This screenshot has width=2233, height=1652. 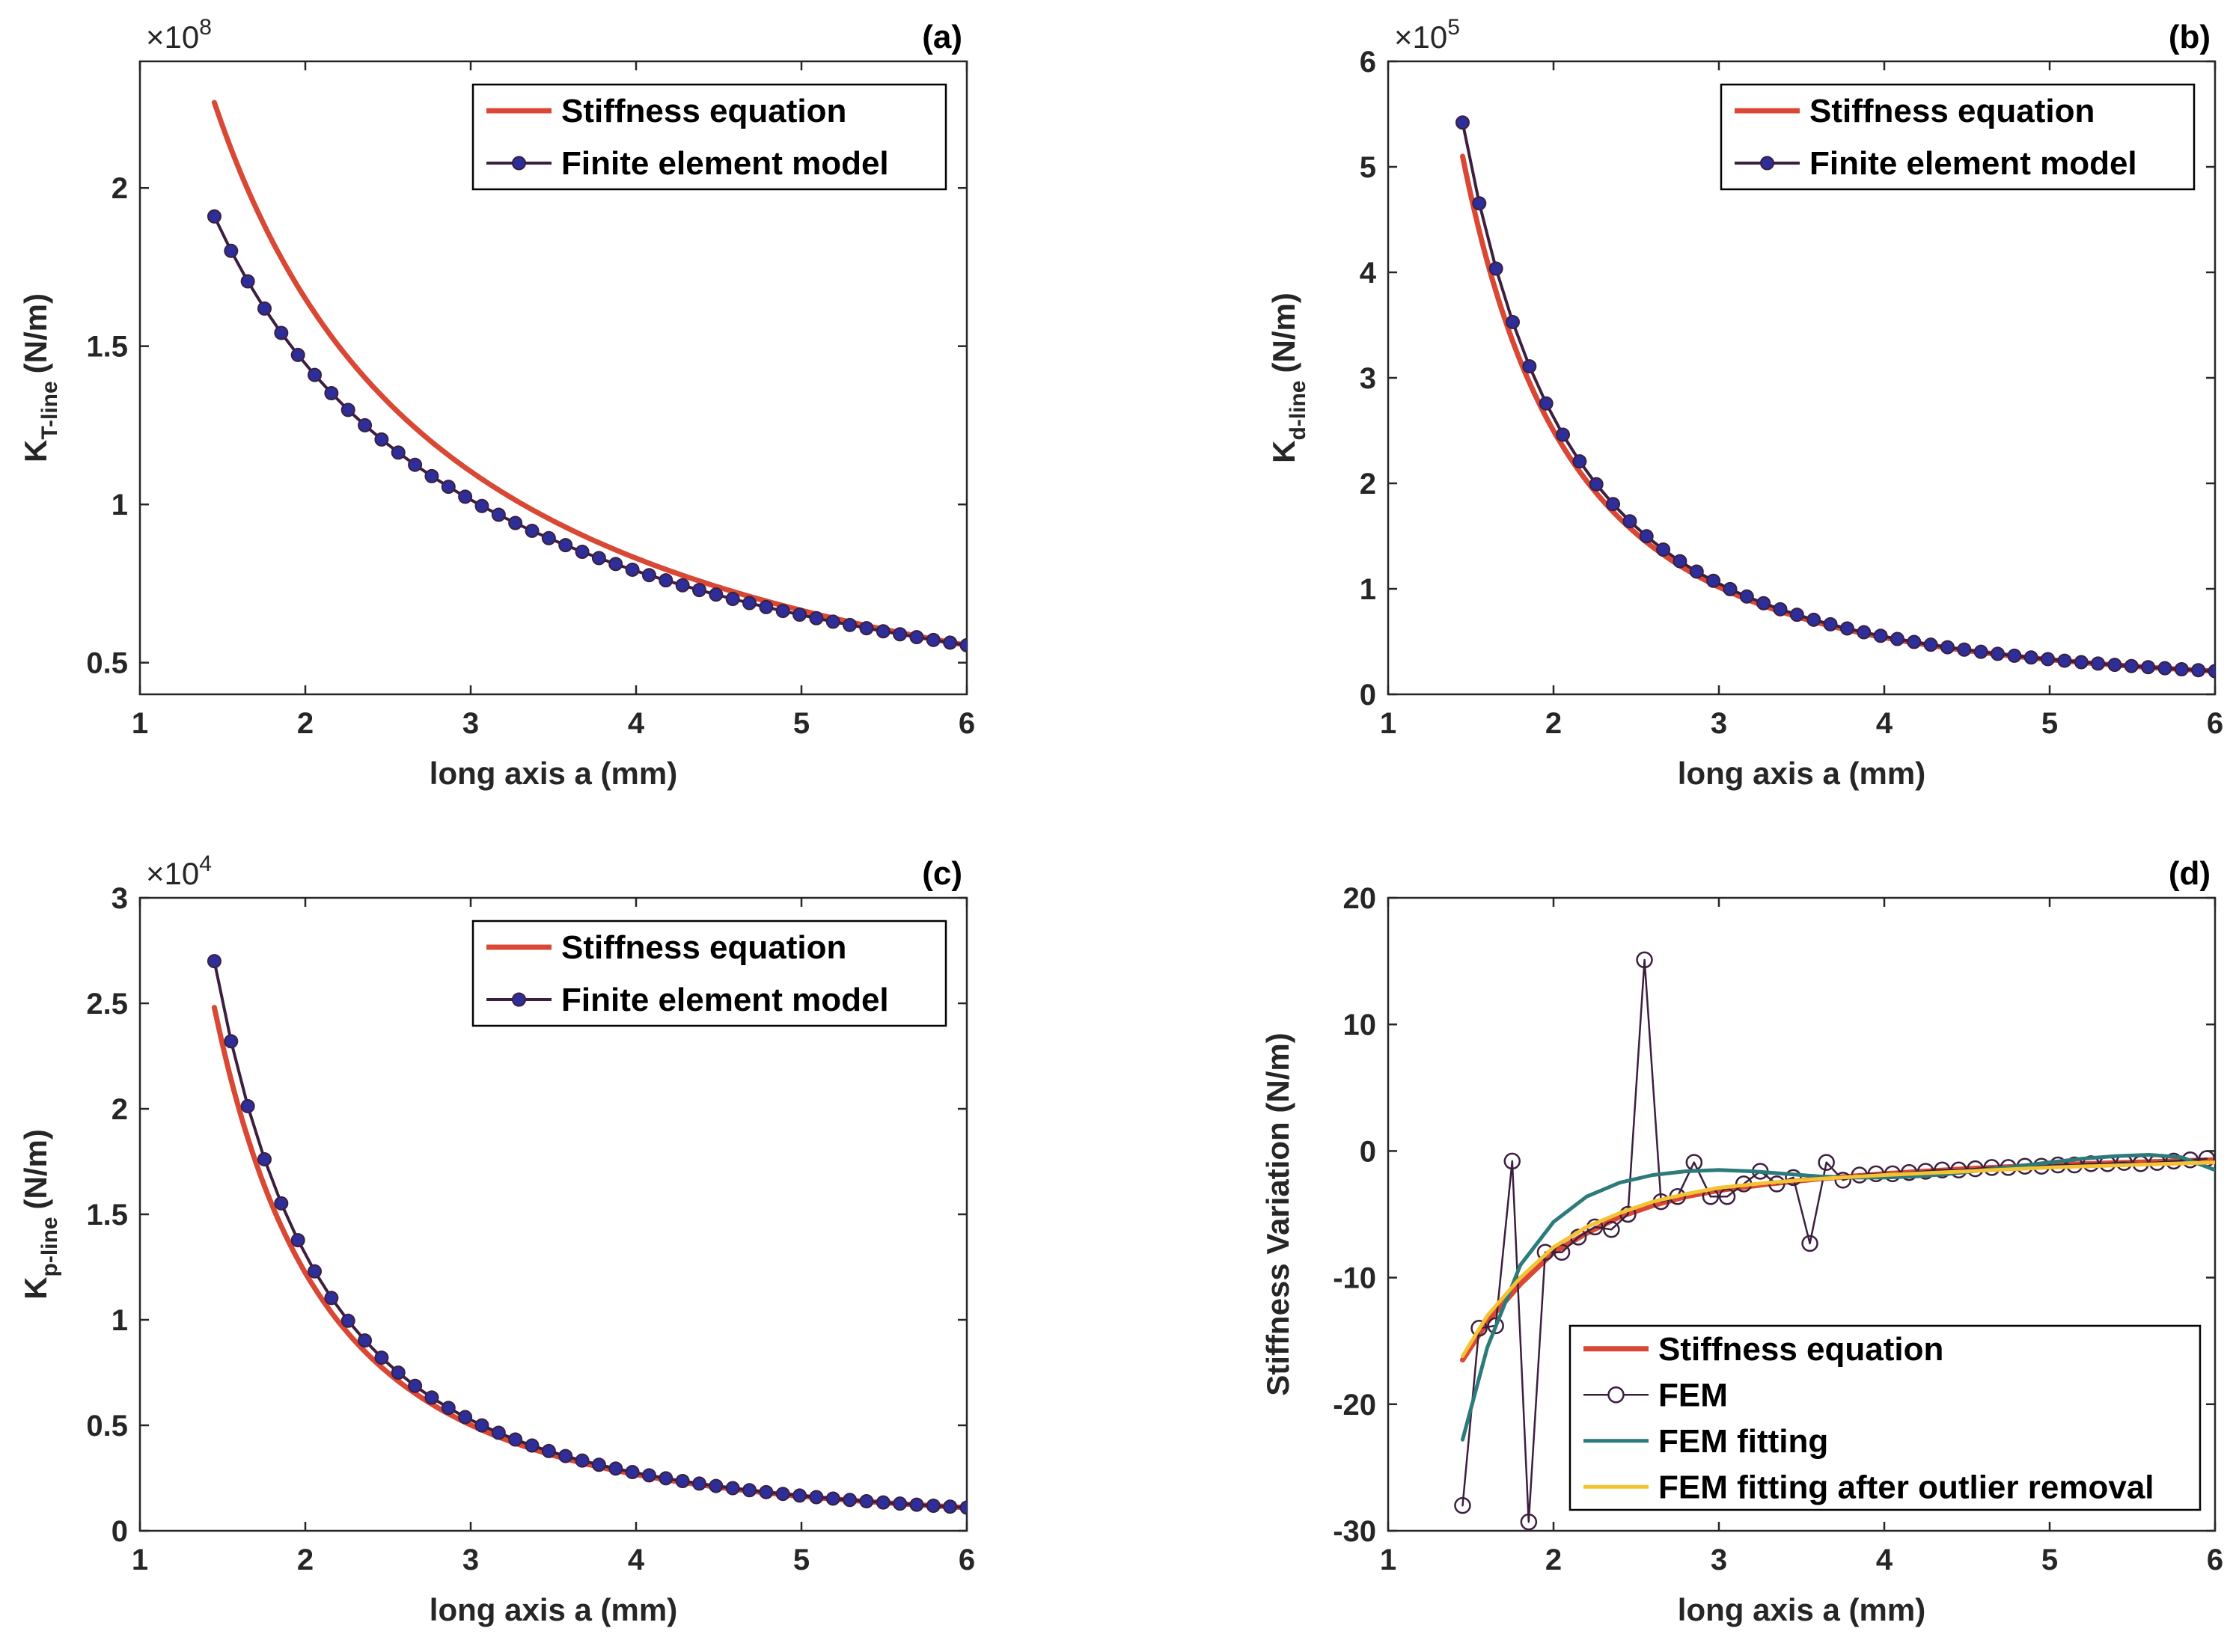 I want to click on x-tick-label: 2, so click(x=1553, y=723).